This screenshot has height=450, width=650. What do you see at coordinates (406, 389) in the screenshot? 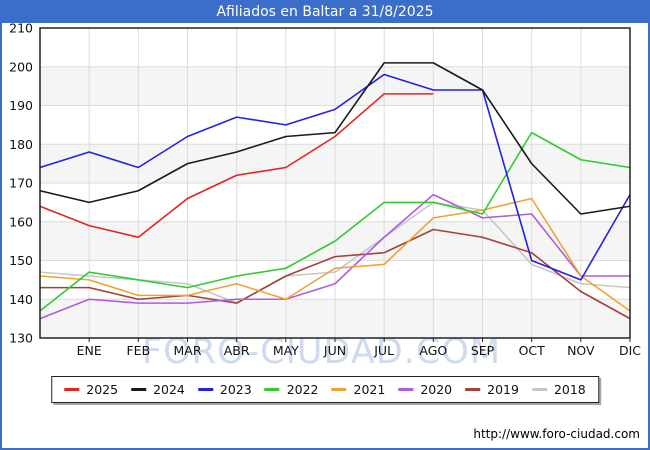
I see `legend-swatch-2020` at bounding box center [406, 389].